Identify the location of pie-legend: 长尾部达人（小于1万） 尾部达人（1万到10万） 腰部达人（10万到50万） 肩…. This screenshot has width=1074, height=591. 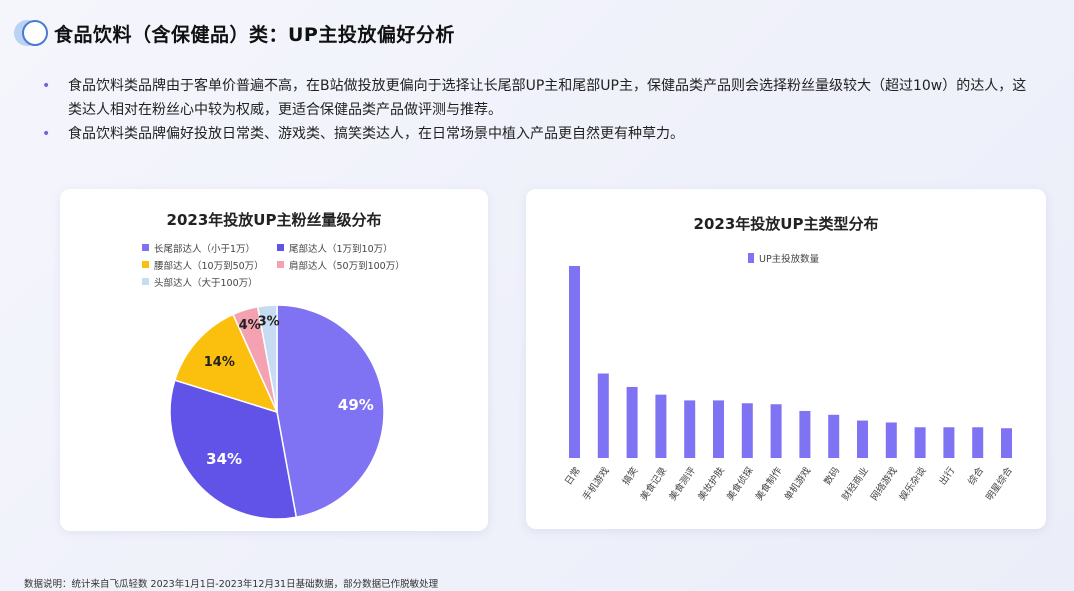
(302, 264).